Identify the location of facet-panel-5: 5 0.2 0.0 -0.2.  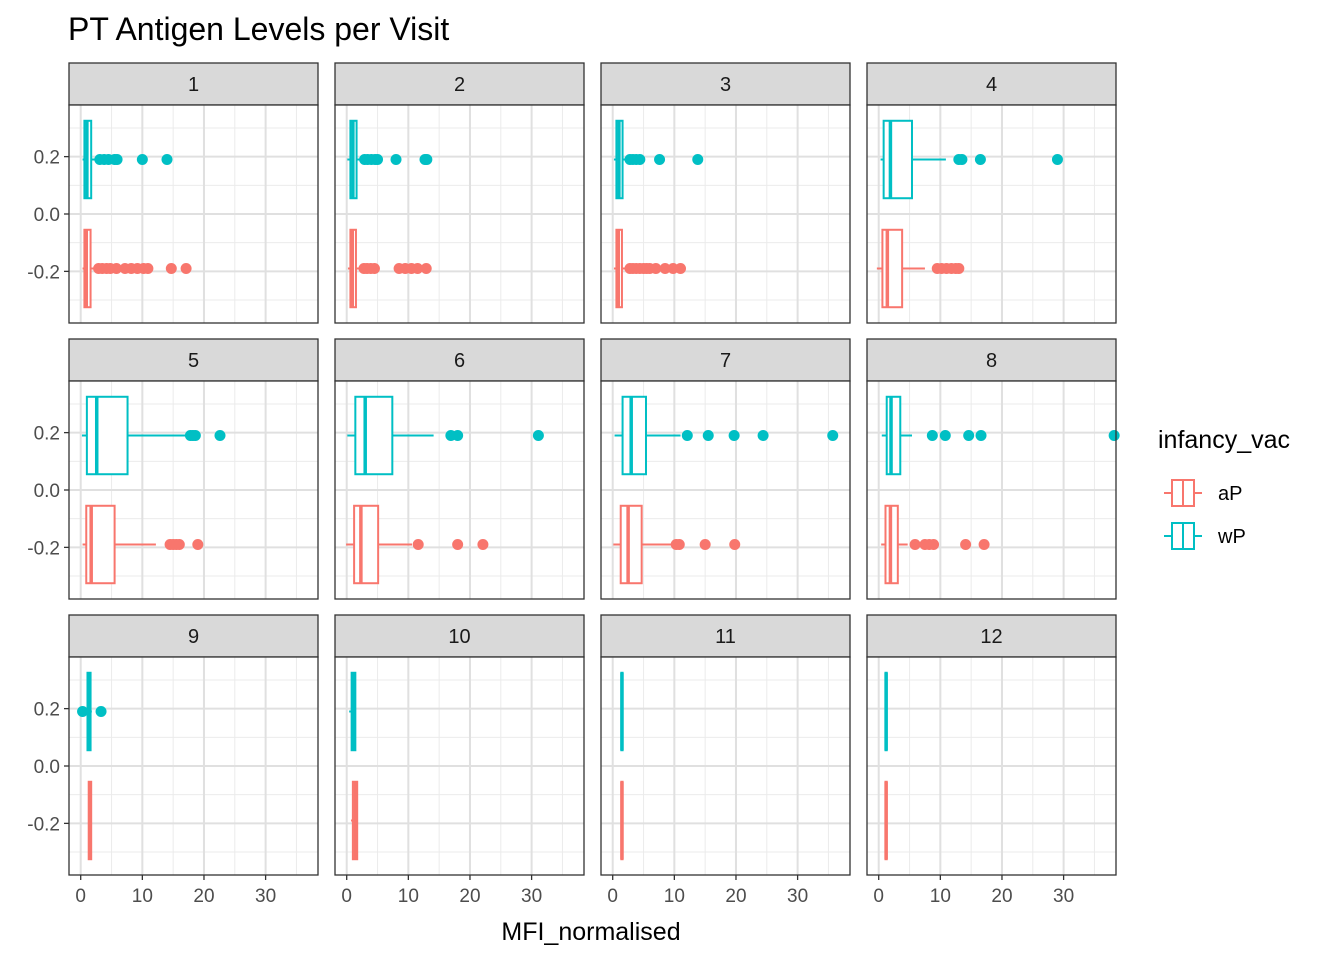
(173, 469).